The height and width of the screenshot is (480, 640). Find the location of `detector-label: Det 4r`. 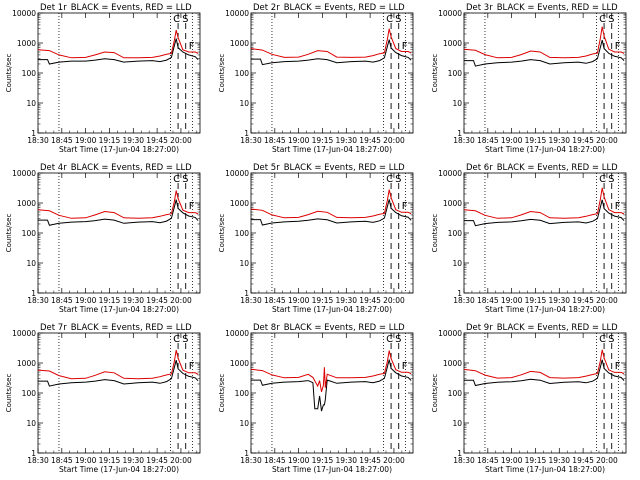

detector-label: Det 4r is located at coordinates (53, 168).